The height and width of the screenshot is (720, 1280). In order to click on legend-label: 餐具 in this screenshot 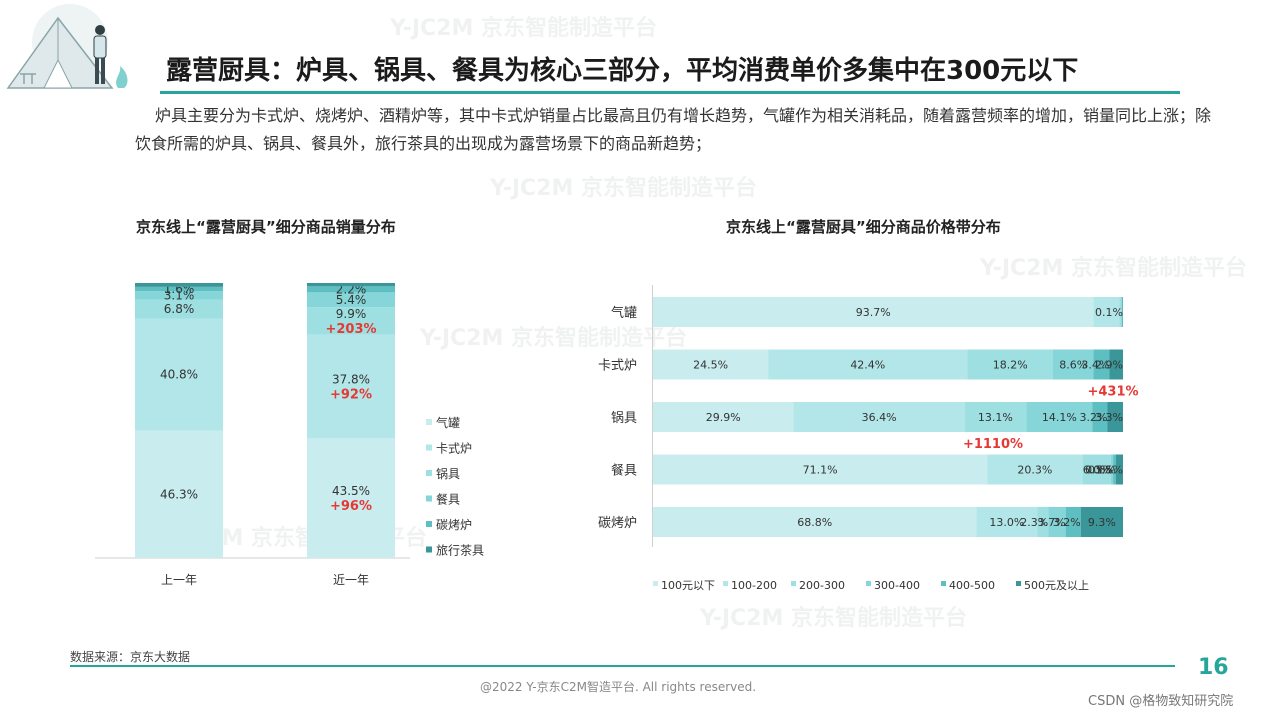, I will do `click(448, 499)`.